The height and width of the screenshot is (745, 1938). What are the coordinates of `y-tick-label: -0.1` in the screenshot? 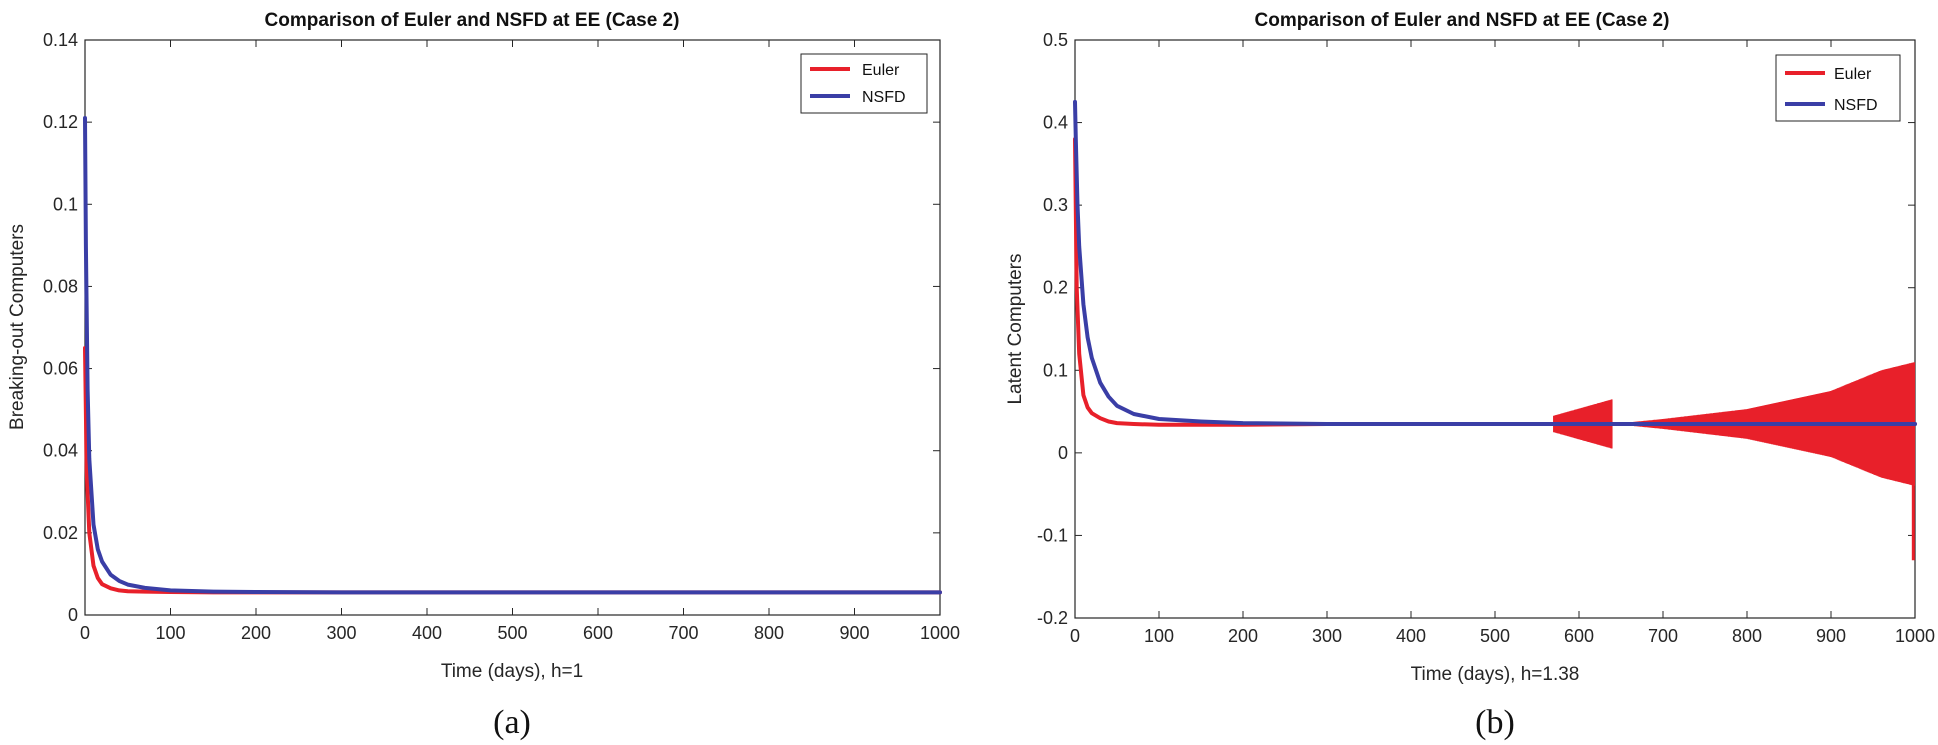 It's located at (1052, 535).